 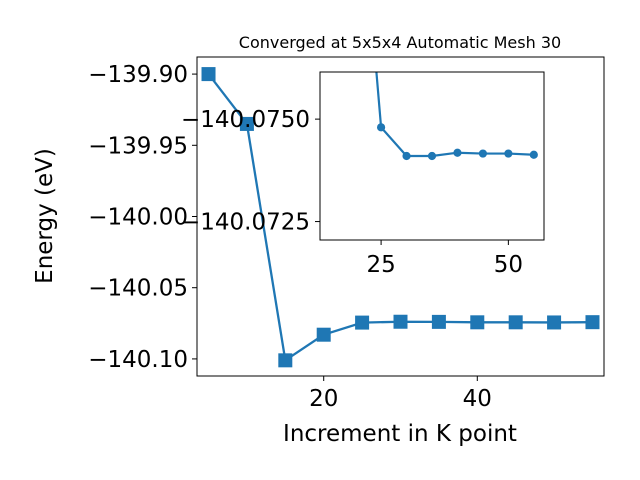 I want to click on x-axis-label: Increment in K point, so click(x=400, y=434).